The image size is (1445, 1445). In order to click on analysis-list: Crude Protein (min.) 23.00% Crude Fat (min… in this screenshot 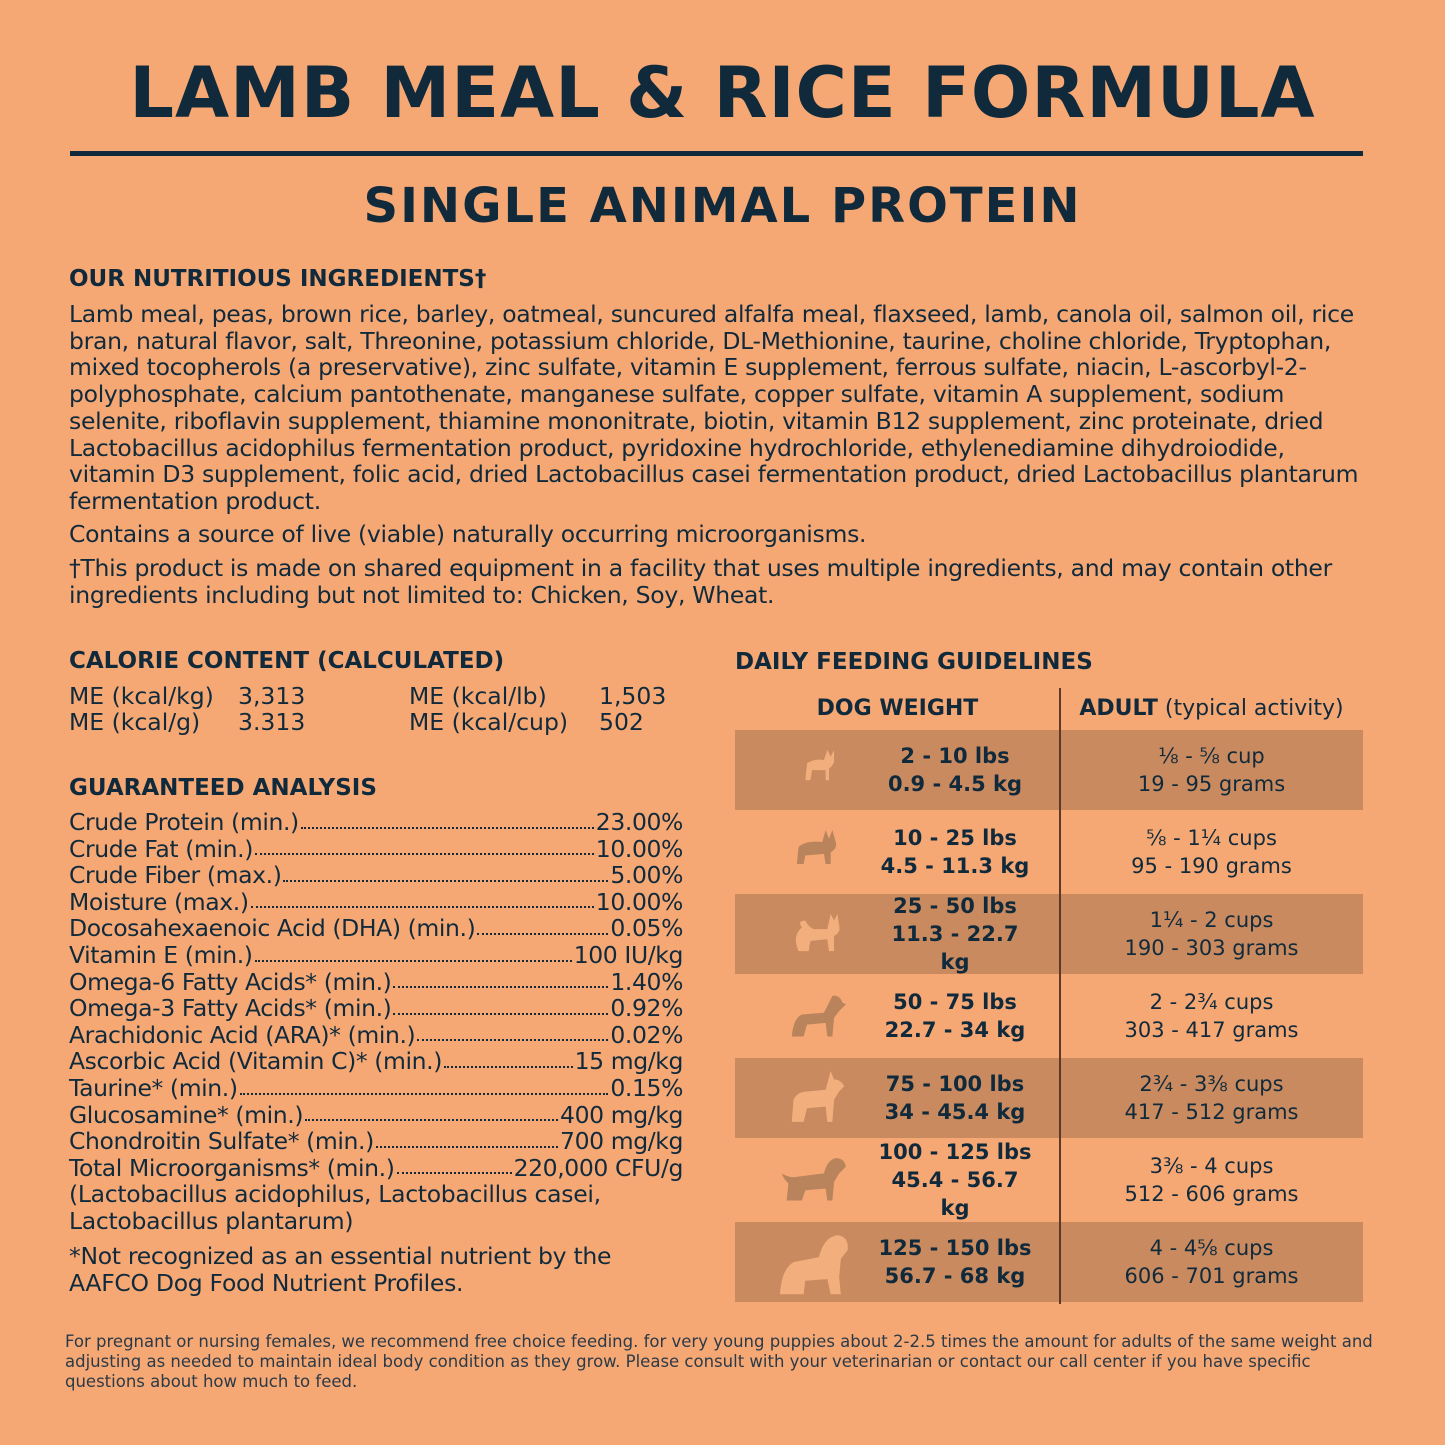, I will do `click(376, 1022)`.